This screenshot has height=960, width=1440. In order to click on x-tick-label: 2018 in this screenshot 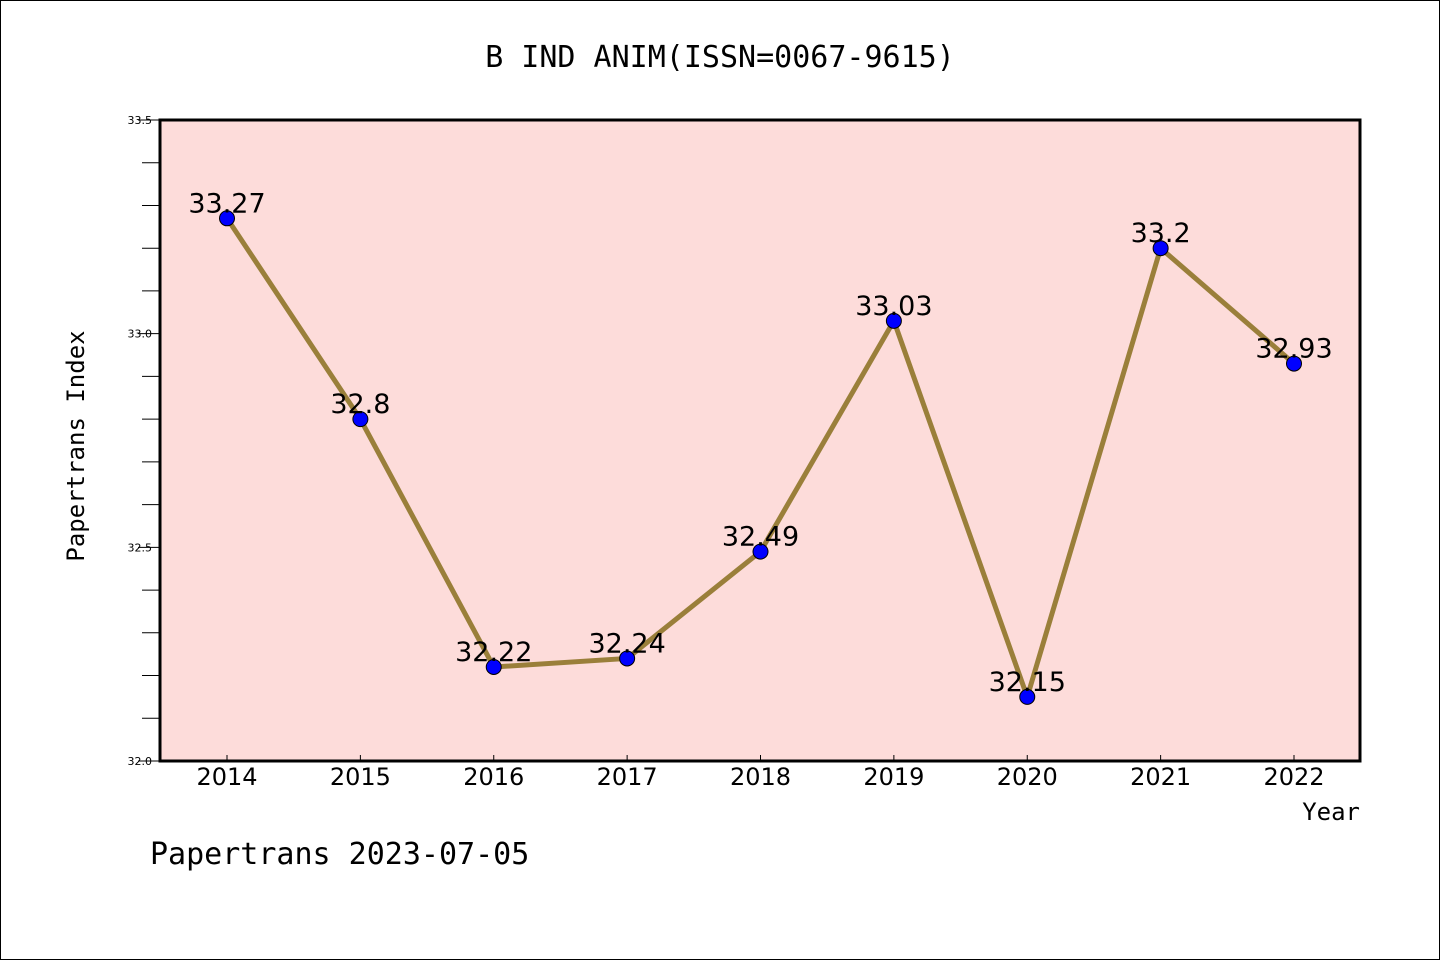, I will do `click(760, 777)`.